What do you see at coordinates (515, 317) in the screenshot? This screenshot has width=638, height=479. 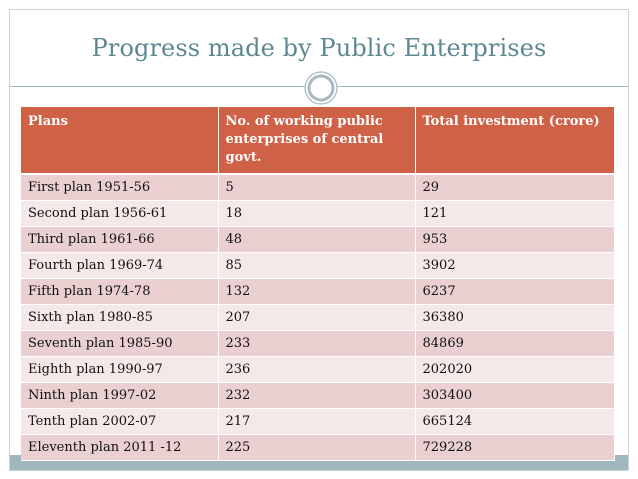 I see `investment-cell: 36380` at bounding box center [515, 317].